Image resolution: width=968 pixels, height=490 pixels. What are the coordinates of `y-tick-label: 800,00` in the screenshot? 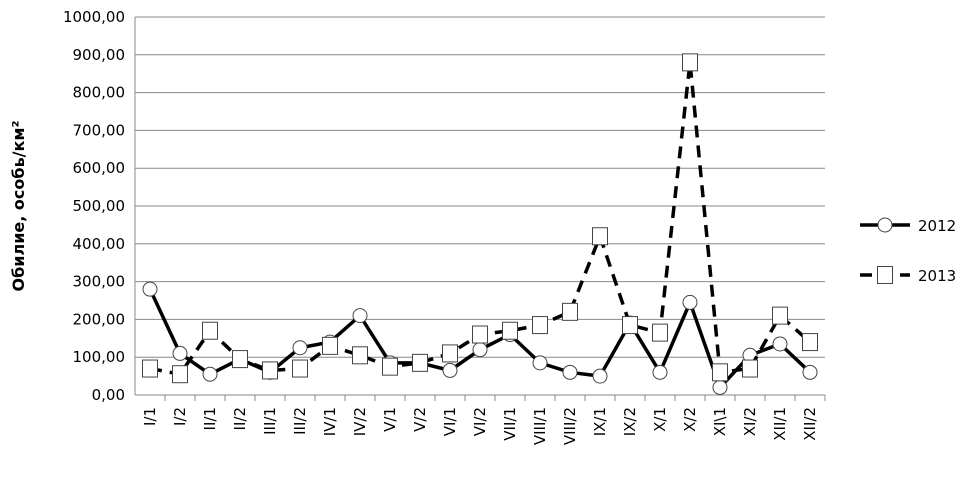 It's located at (99, 93).